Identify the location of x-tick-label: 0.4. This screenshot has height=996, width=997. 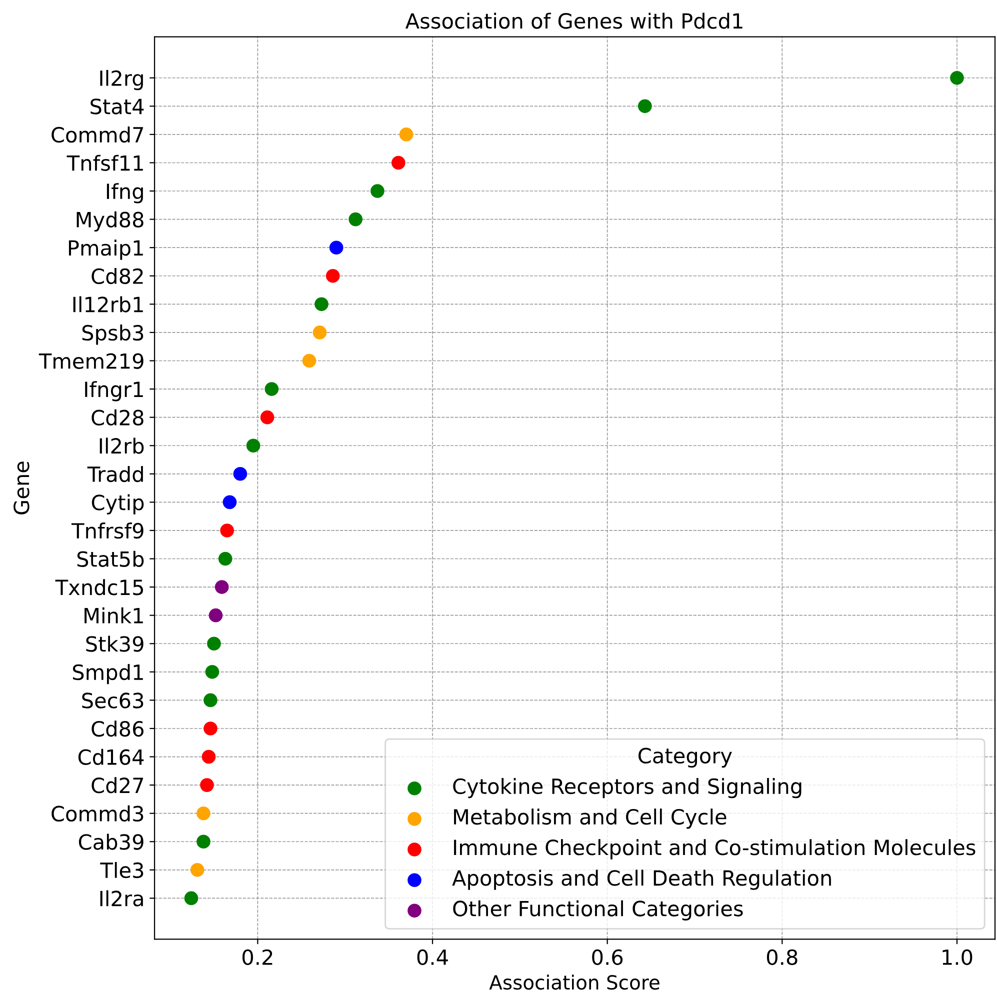
(432, 957).